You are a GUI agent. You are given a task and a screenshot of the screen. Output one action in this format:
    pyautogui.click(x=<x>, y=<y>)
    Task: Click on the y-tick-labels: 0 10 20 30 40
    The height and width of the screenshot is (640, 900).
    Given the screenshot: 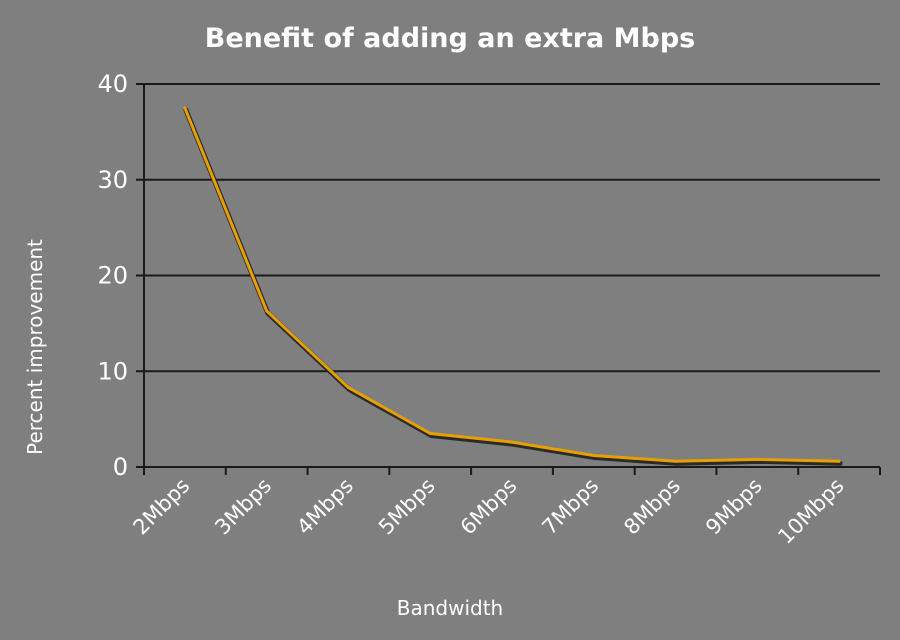 What is the action you would take?
    pyautogui.click(x=112, y=275)
    